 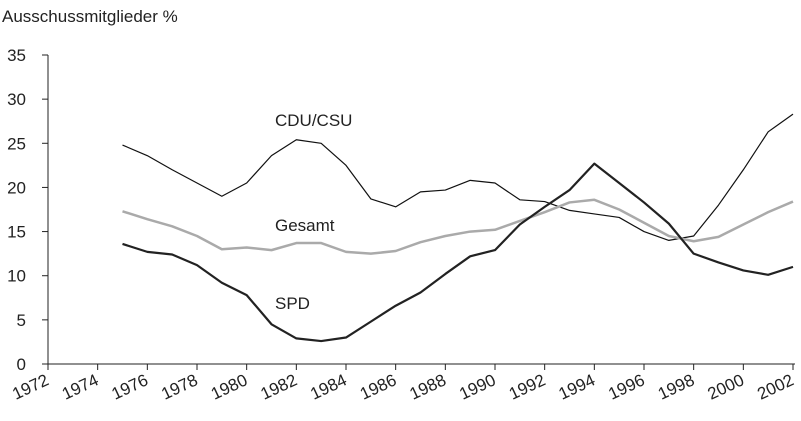 What do you see at coordinates (229, 386) in the screenshot?
I see `x-tick-label: 1980` at bounding box center [229, 386].